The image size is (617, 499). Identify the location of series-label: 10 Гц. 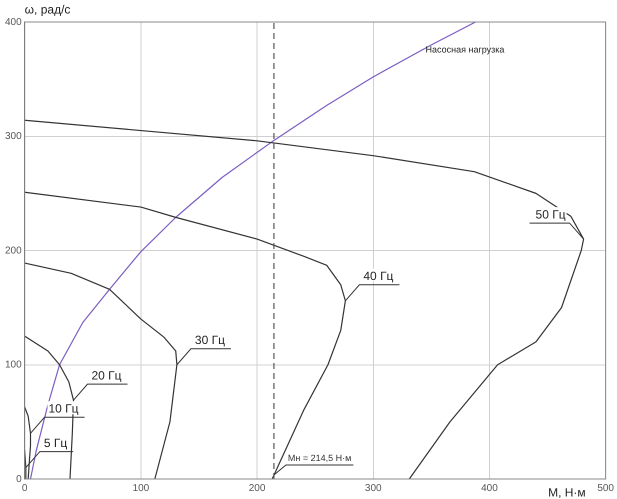
(63, 409).